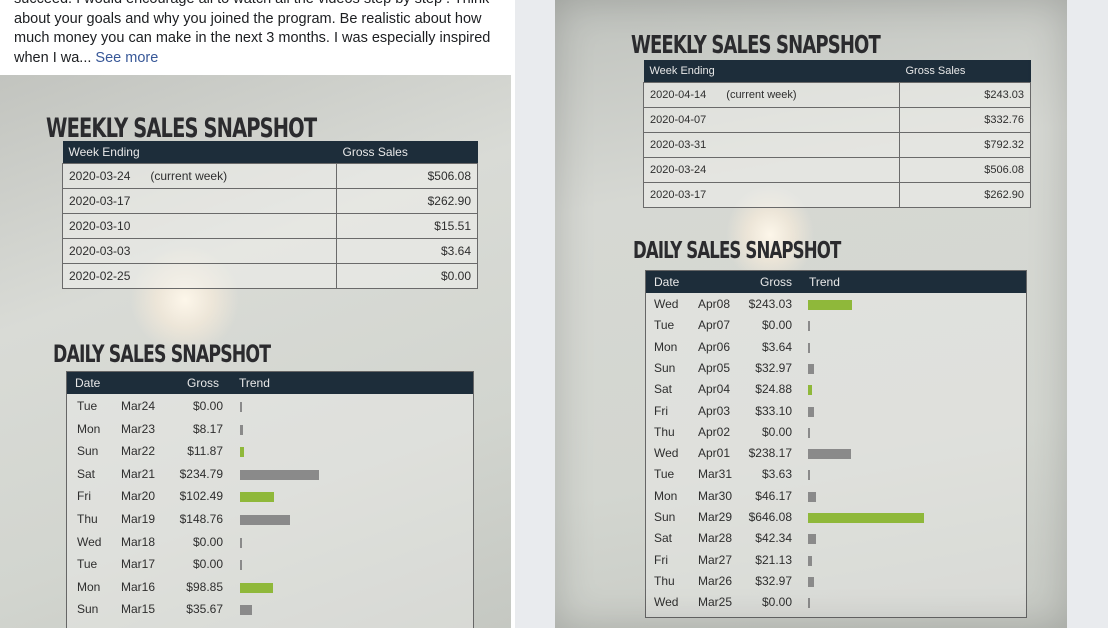 This screenshot has height=628, width=1108. Describe the element at coordinates (201, 496) in the screenshot. I see `gross-cell: $102.49` at that location.